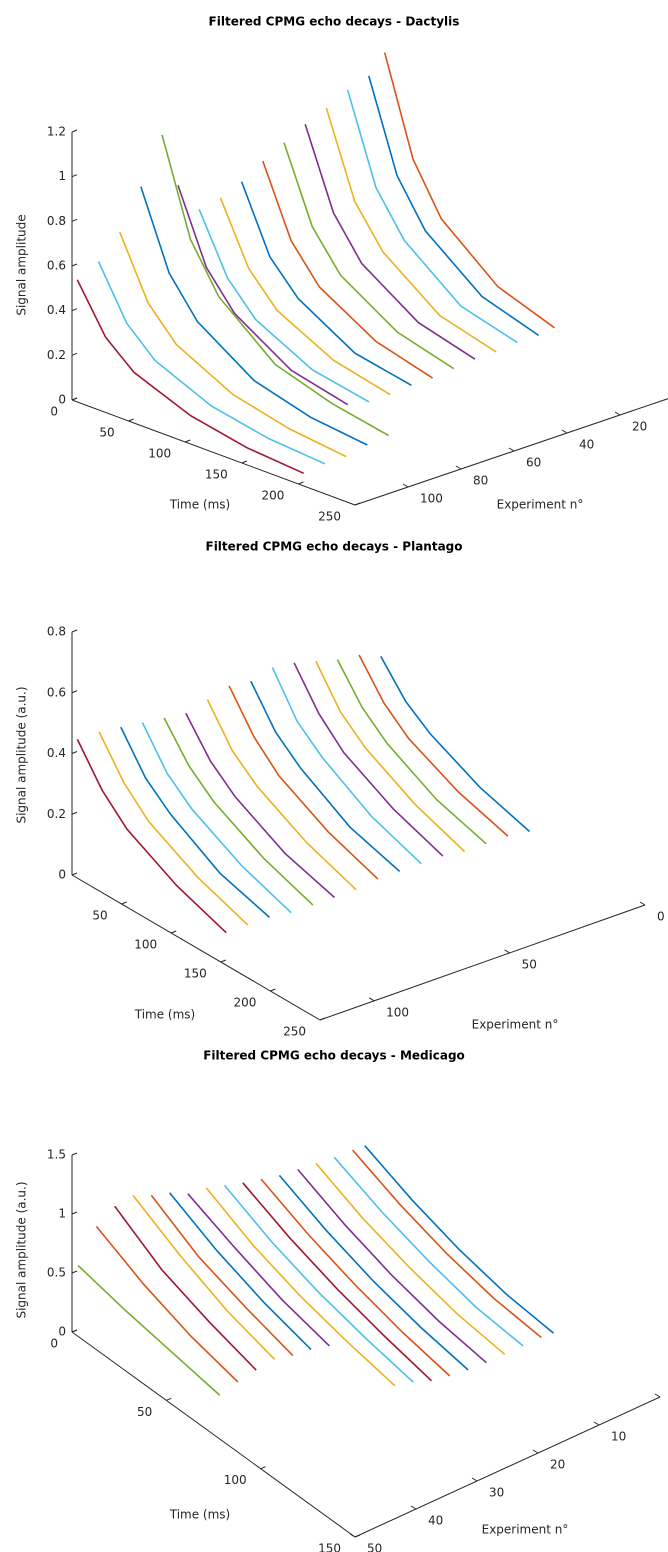 Image resolution: width=668 pixels, height=1552 pixels. I want to click on y-tick-label: 60, so click(533, 463).